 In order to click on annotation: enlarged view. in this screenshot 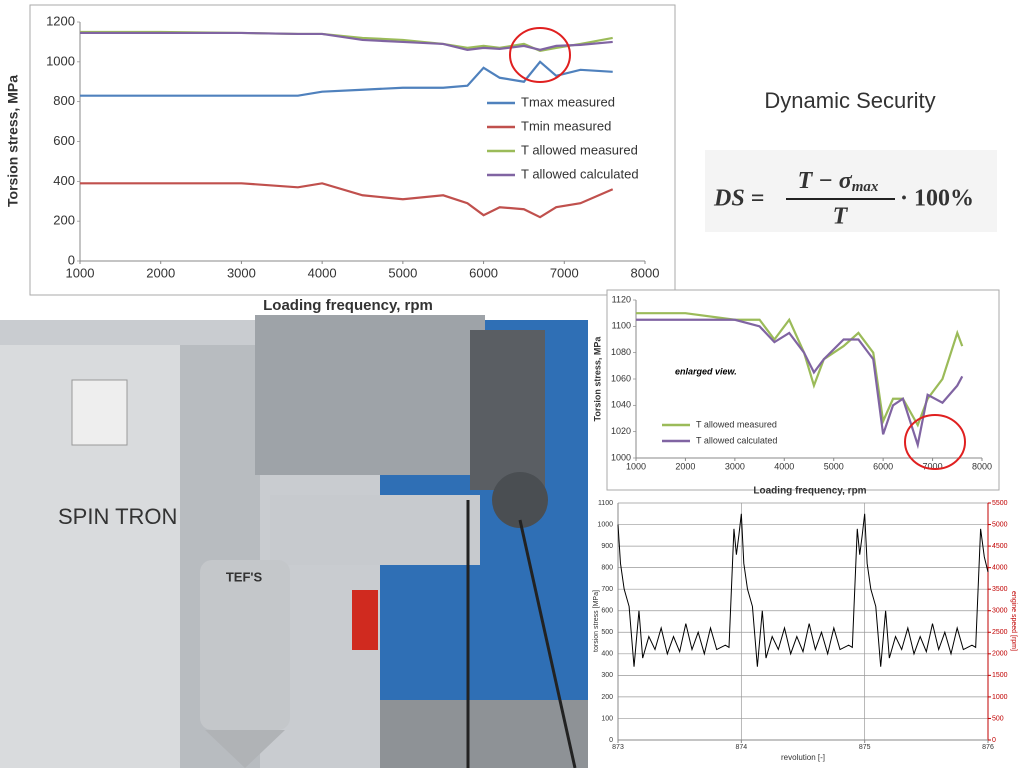, I will do `click(706, 371)`.